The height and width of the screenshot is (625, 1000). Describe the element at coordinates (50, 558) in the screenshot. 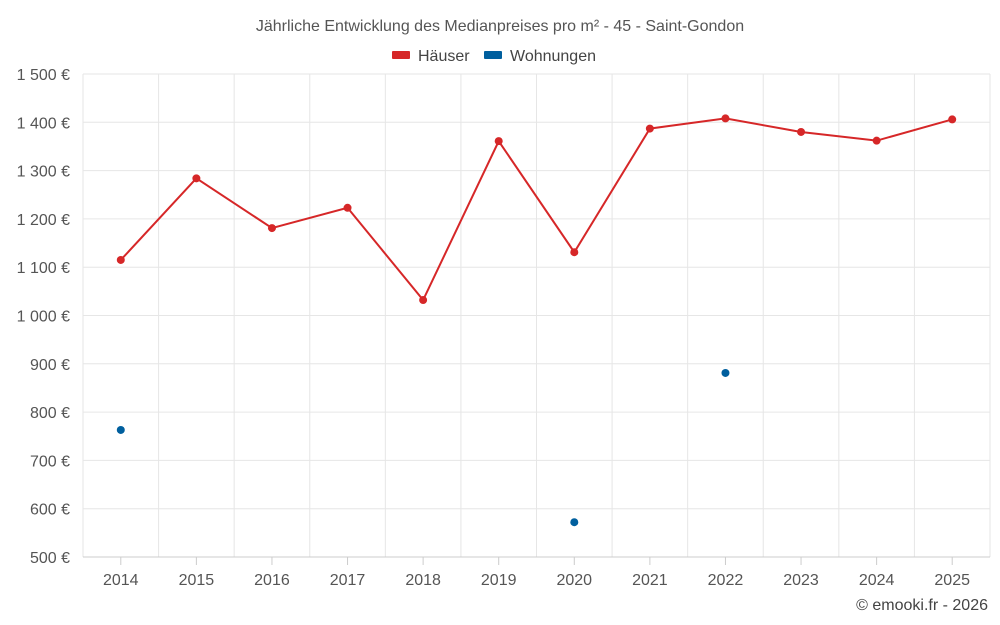

I see `y-tick-label: 500 €` at that location.